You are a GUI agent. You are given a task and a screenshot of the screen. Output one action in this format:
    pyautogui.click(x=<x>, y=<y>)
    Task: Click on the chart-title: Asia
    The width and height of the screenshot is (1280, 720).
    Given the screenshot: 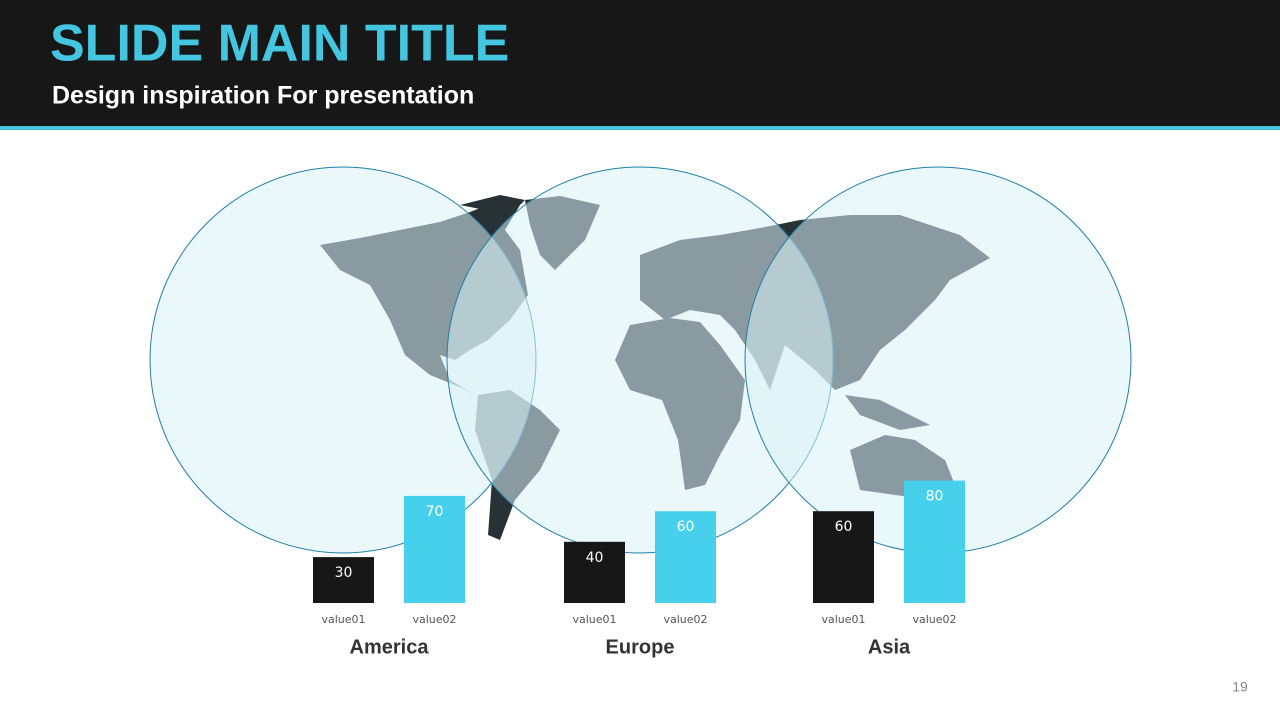 What is the action you would take?
    pyautogui.click(x=889, y=647)
    